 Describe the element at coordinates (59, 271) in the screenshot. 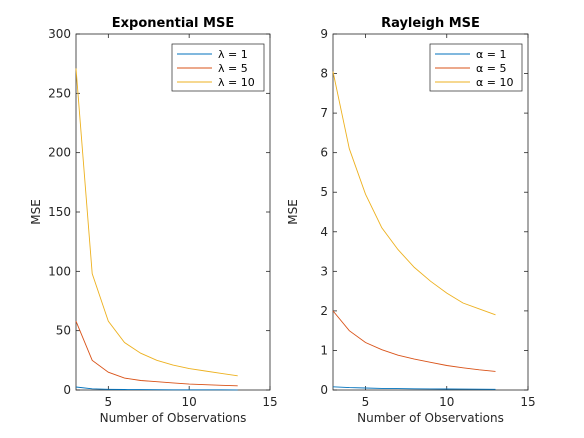

I see `y-tick-label: 100` at that location.